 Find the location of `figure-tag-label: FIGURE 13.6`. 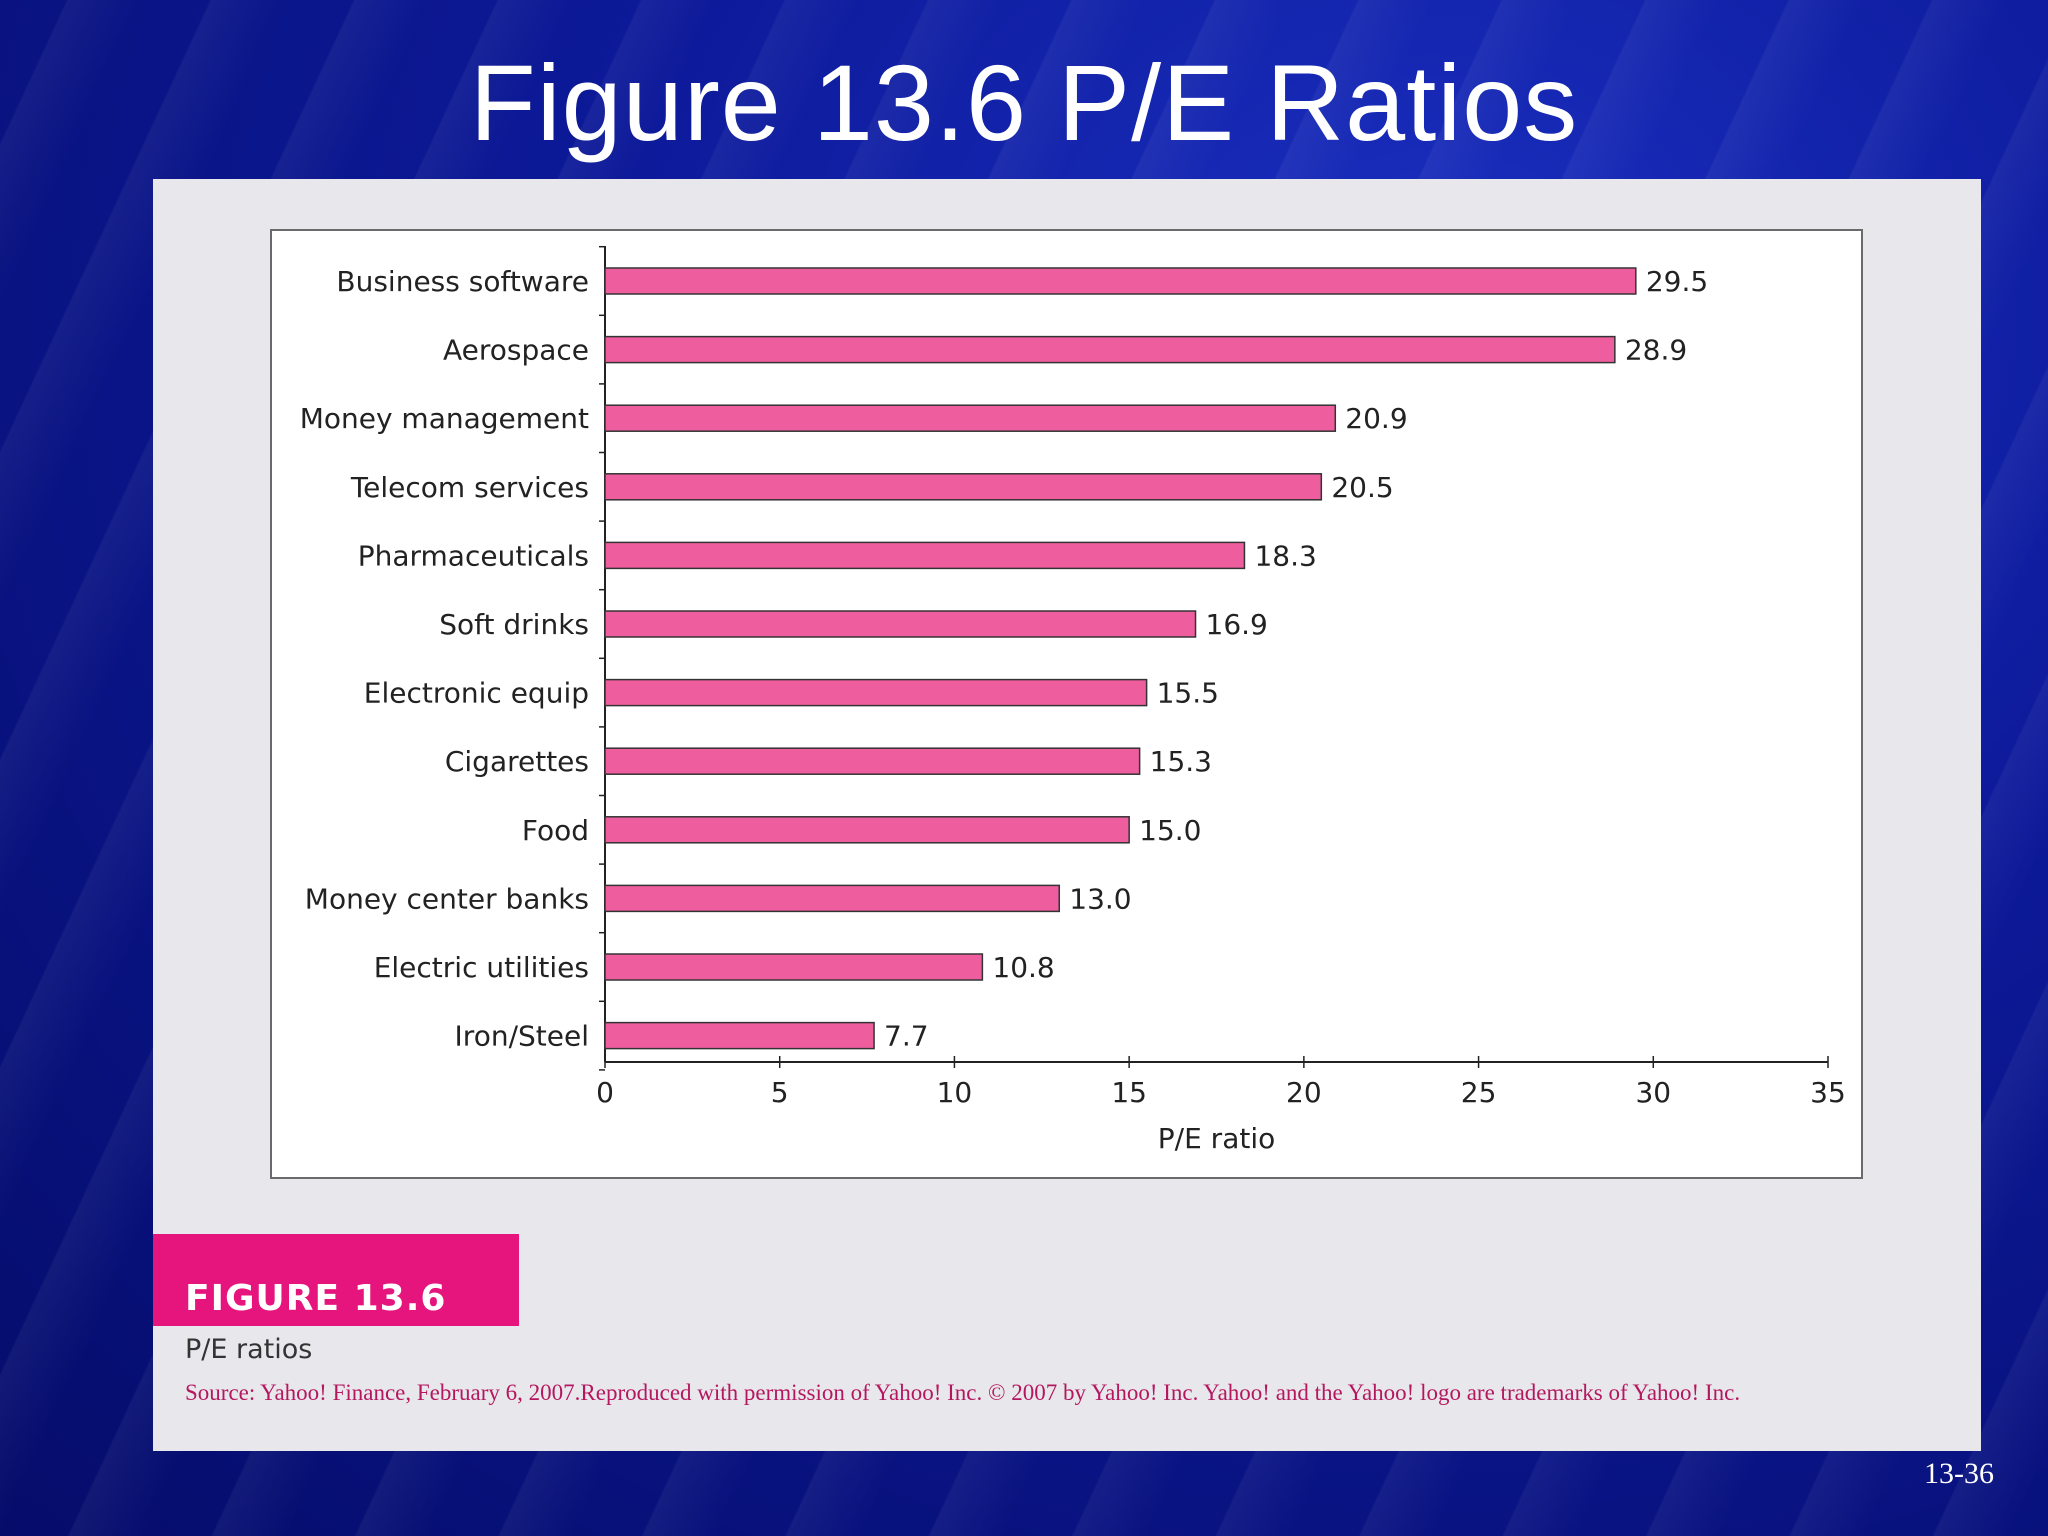

figure-tag-label: FIGURE 13.6 is located at coordinates (316, 1298).